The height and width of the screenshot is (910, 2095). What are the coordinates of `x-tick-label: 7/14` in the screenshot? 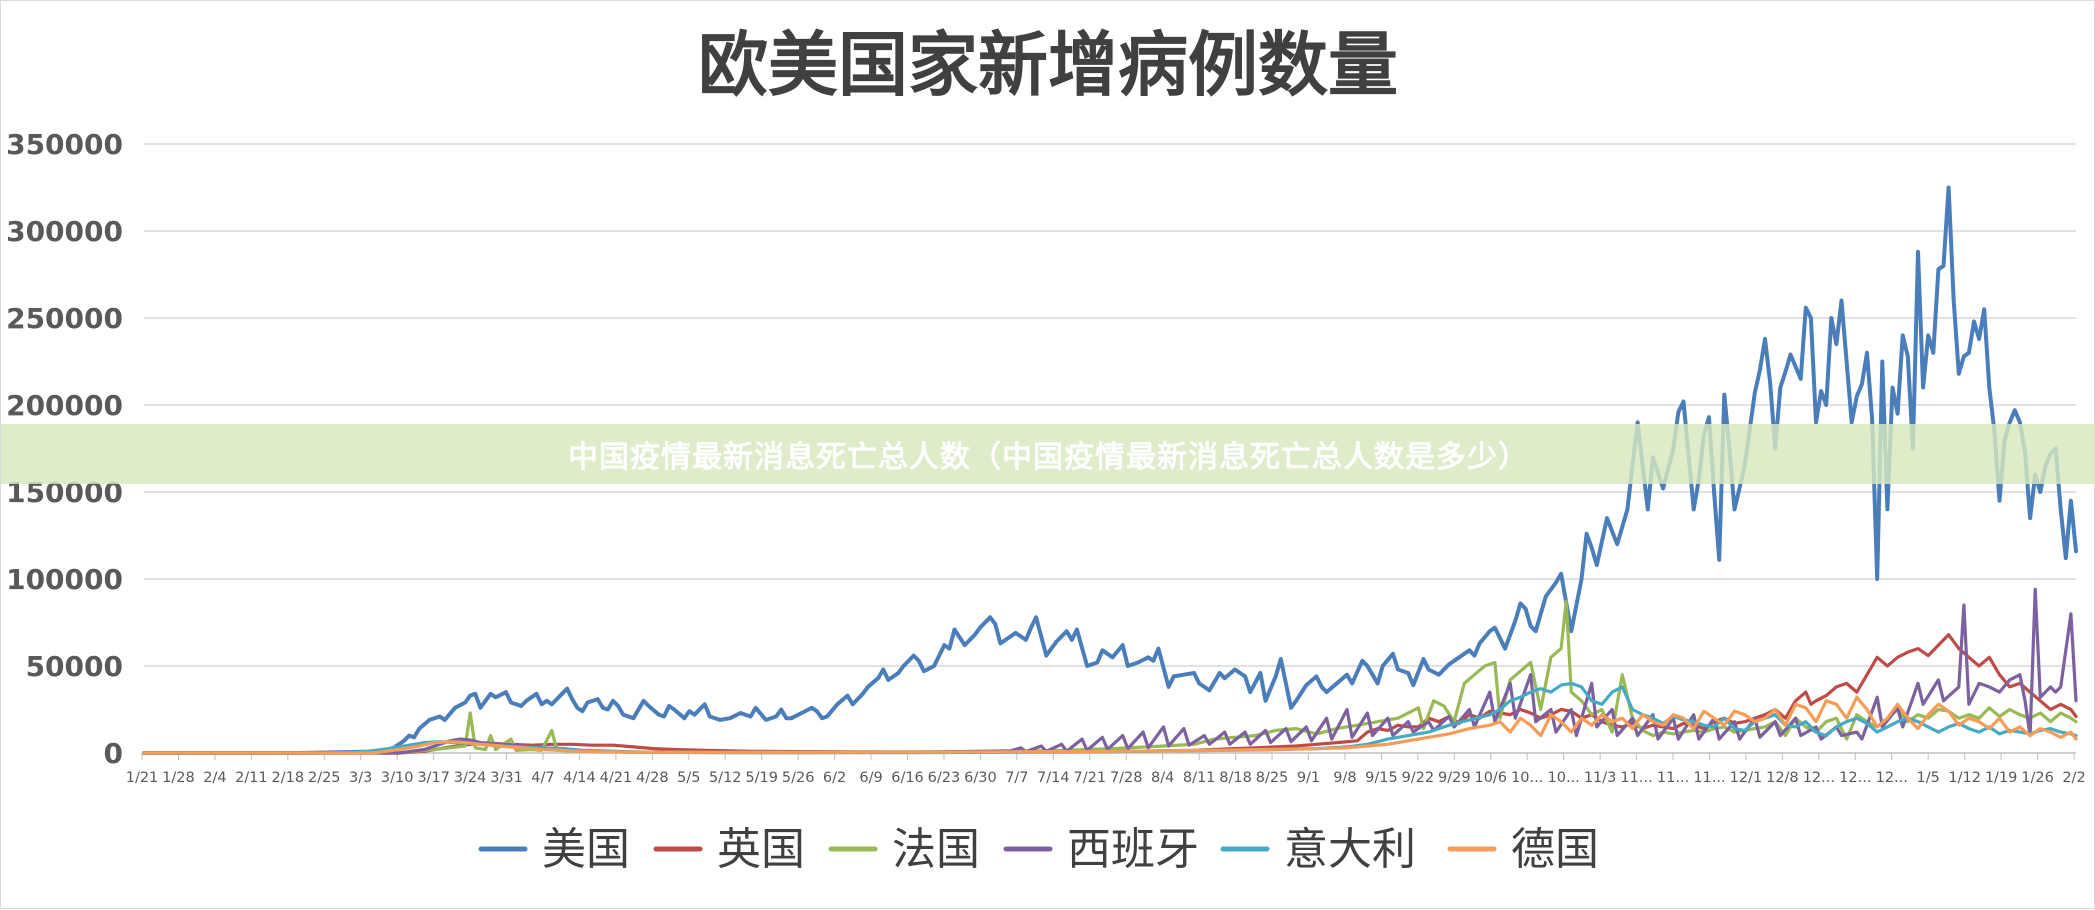 It's located at (1053, 778).